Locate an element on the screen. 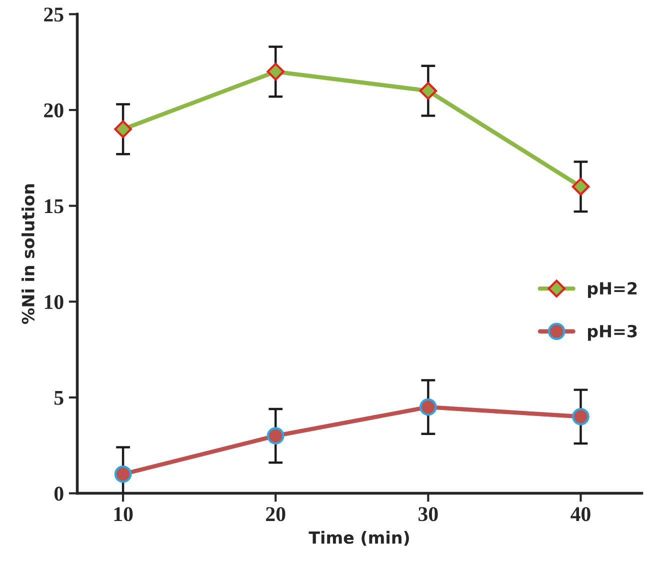  legend-label: pH=2 is located at coordinates (612, 290).